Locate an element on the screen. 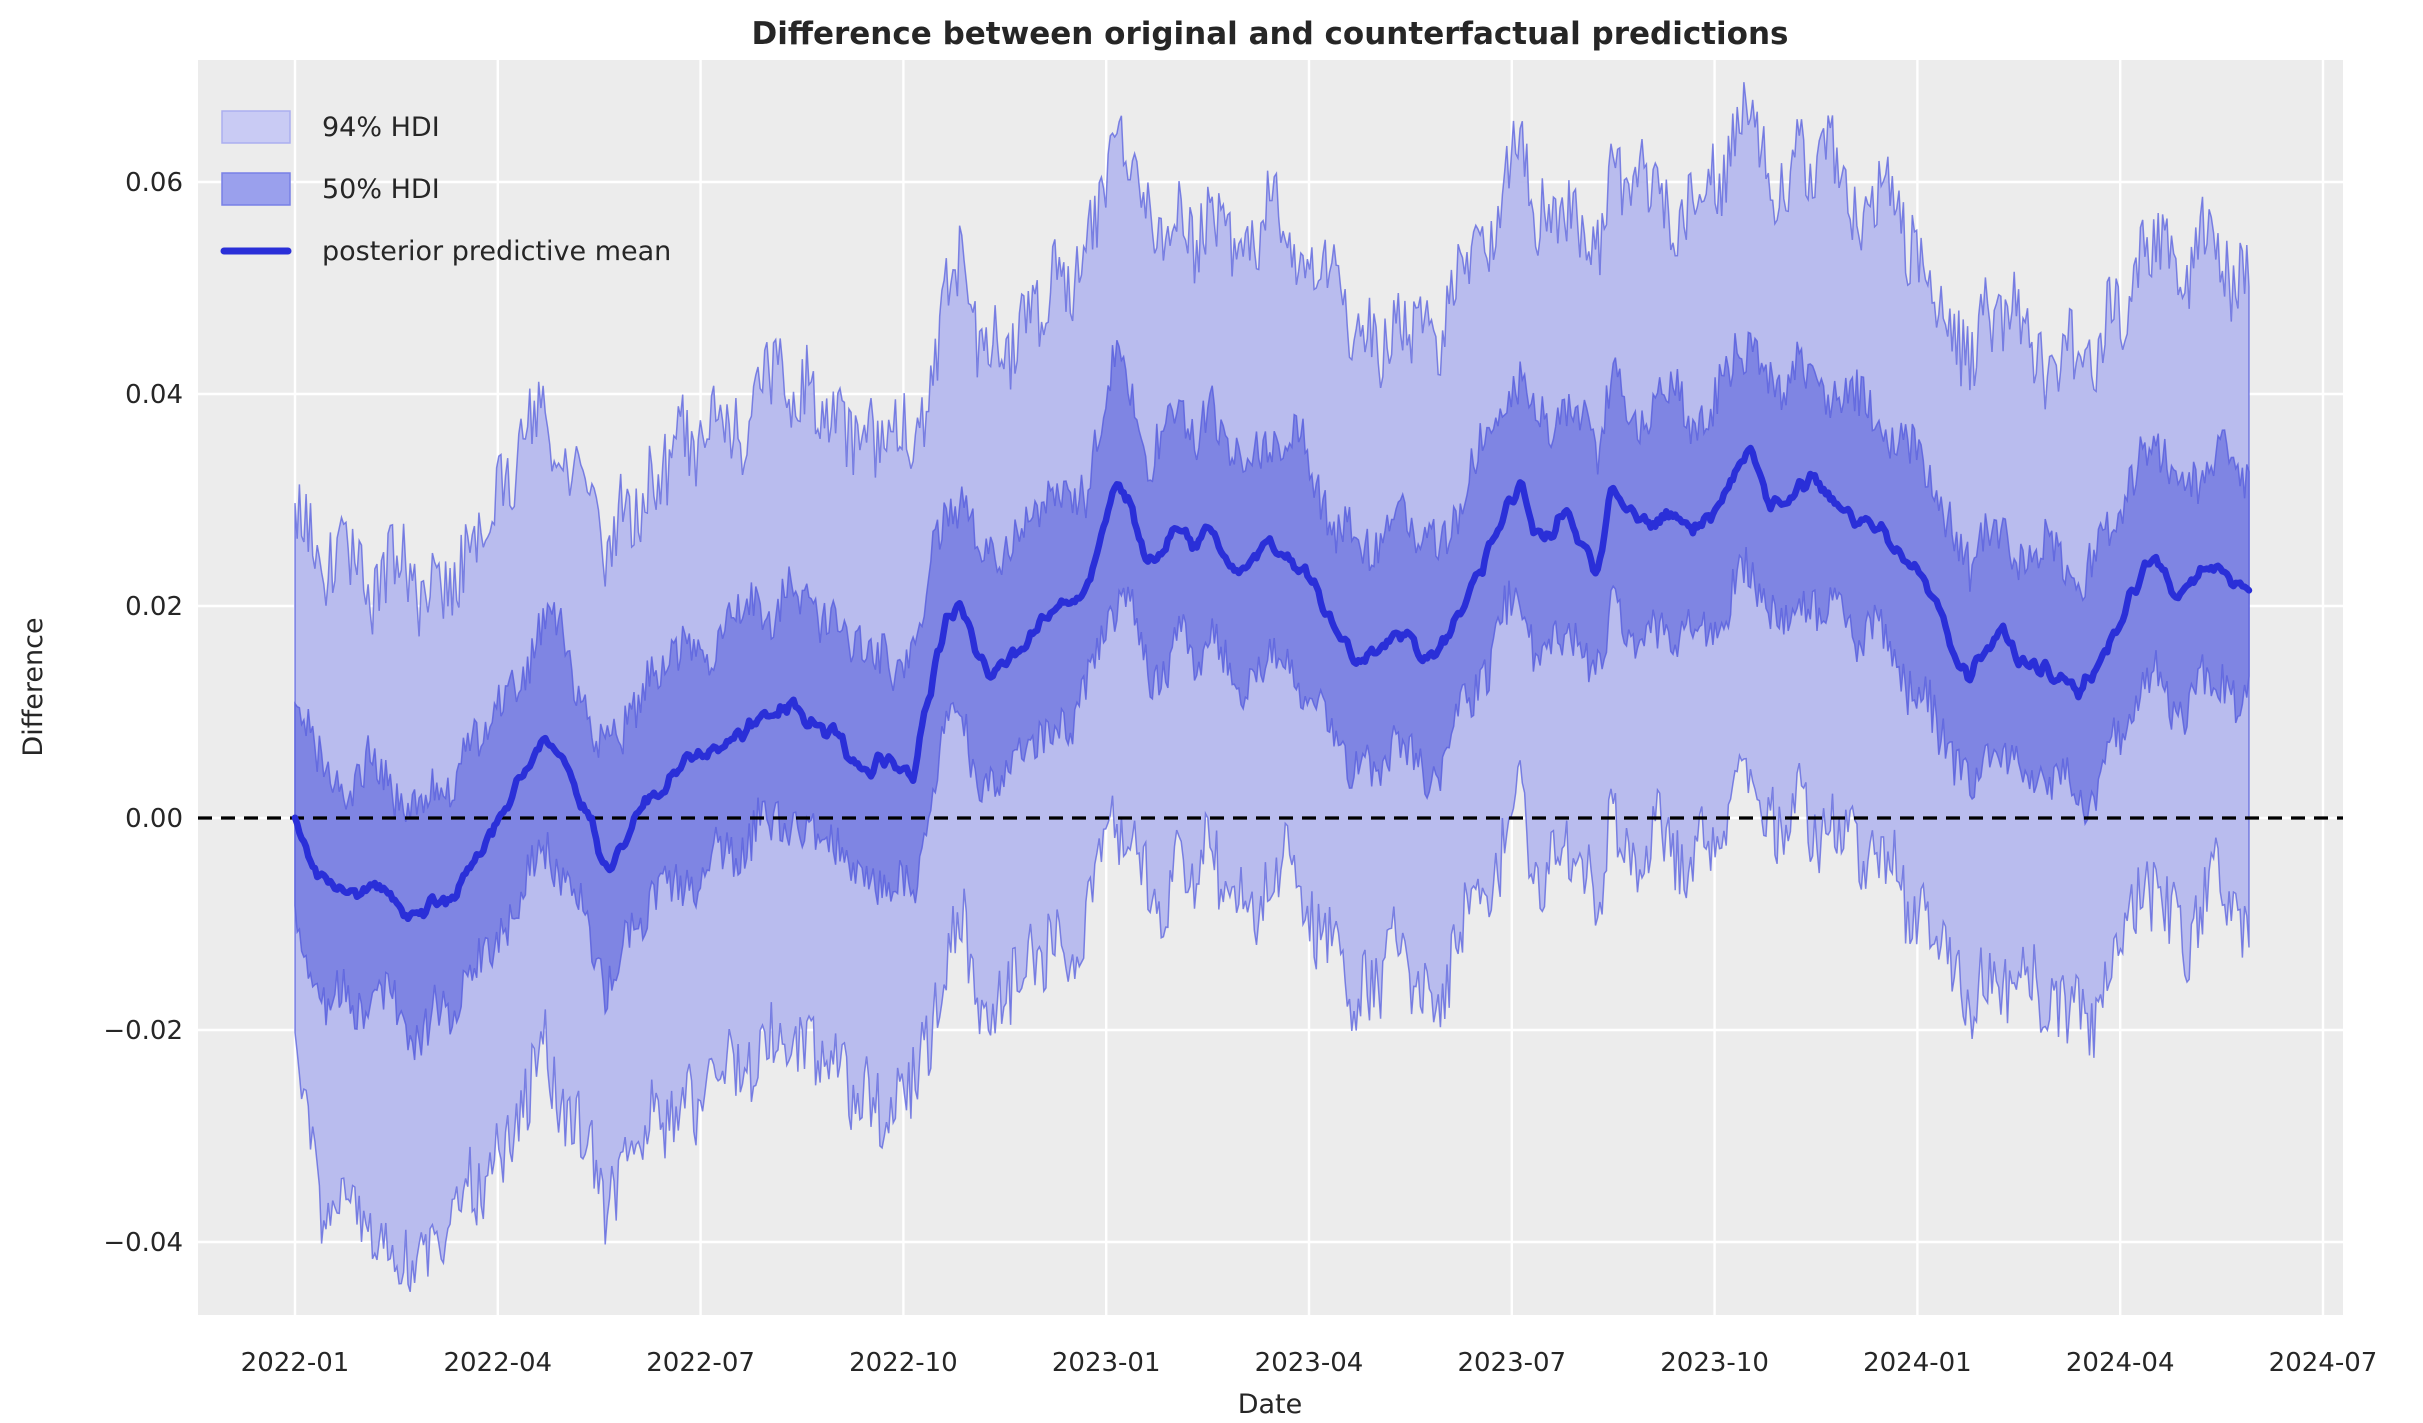 This screenshot has height=1423, width=2423. x-tick-label: 2023-04 is located at coordinates (1309, 1363).